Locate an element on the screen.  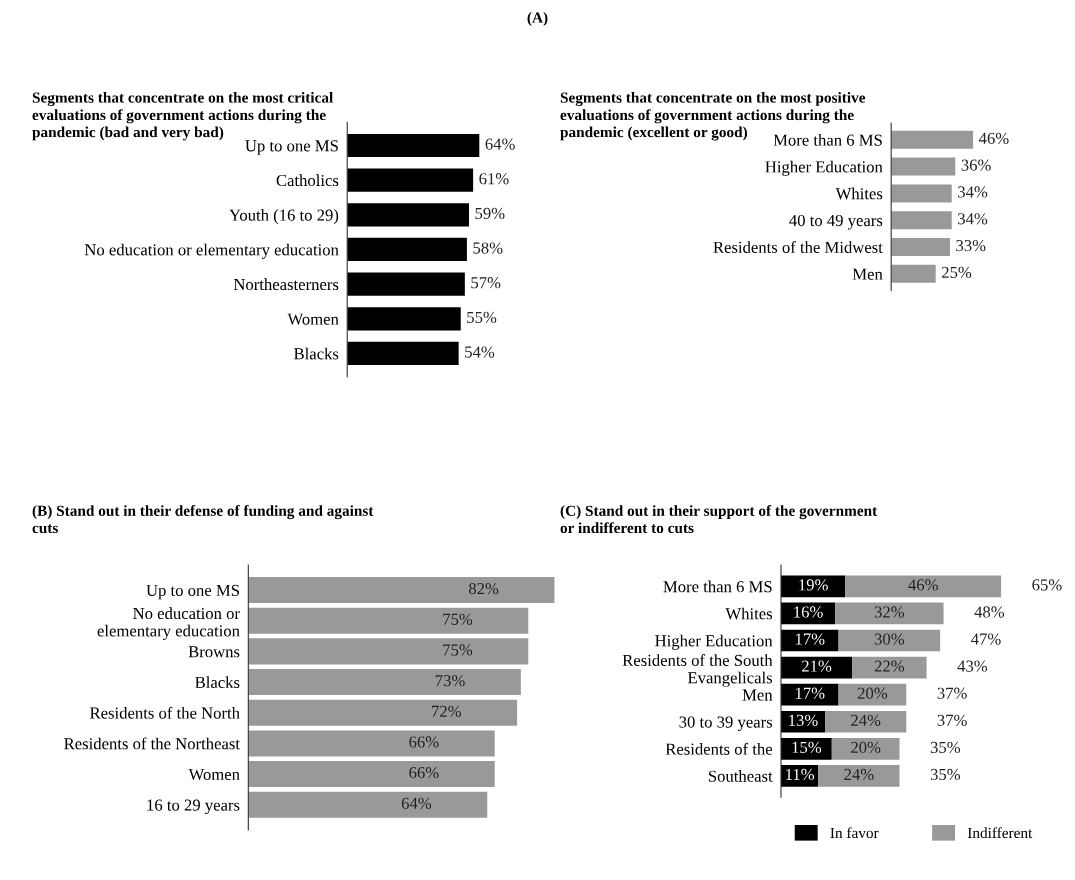
y-tick-label: Residents of the South Evangelicals is located at coordinates (697, 670).